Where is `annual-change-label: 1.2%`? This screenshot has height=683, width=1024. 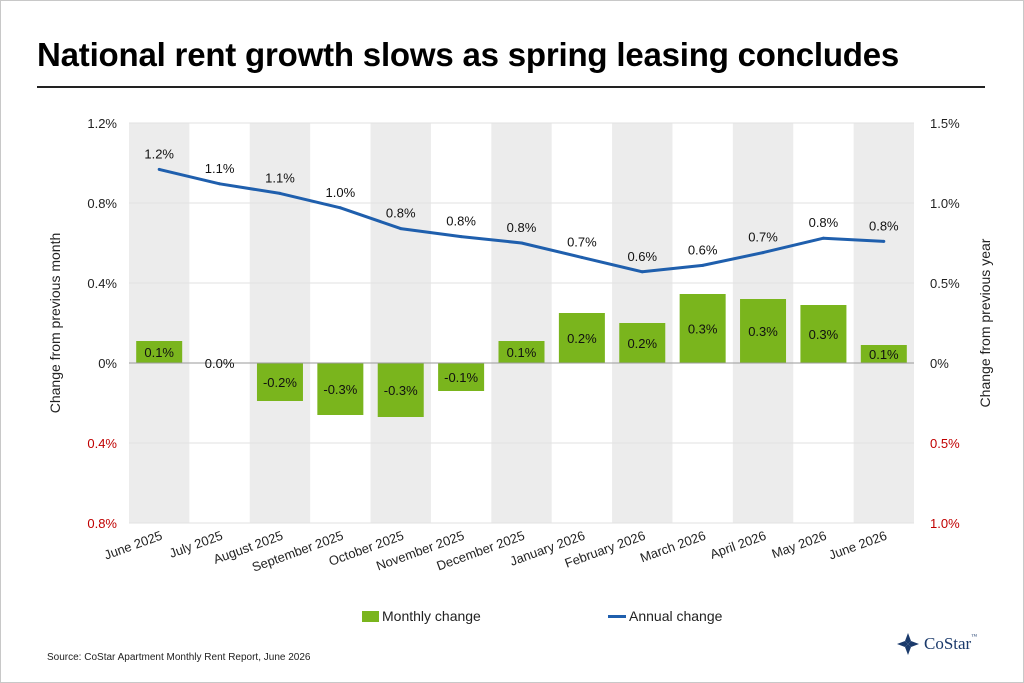
annual-change-label: 1.2% is located at coordinates (159, 153).